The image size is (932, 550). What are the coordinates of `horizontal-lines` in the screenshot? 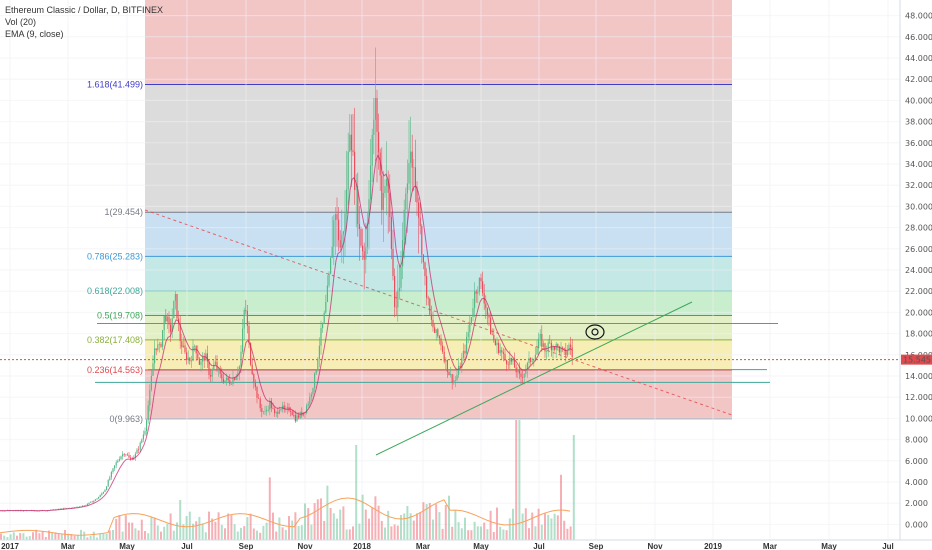 It's located at (450, 353).